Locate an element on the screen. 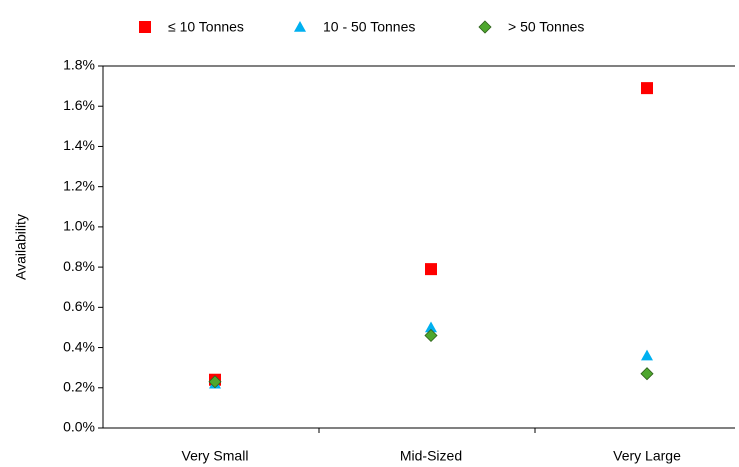  legend-label: ≤ 10 Tonnes is located at coordinates (206, 27).